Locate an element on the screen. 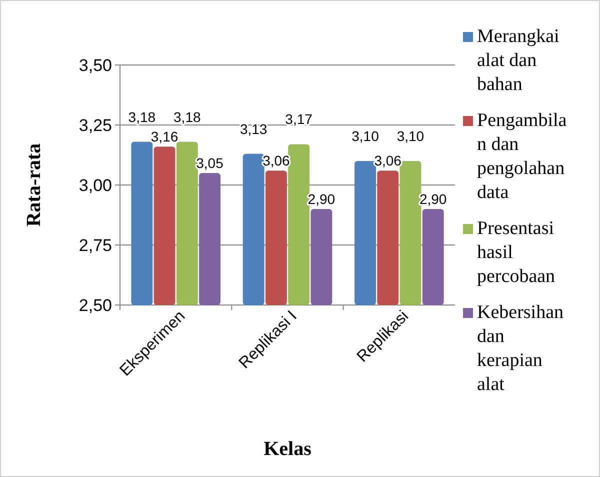  y-tick-label: 3,00 is located at coordinates (95, 185).